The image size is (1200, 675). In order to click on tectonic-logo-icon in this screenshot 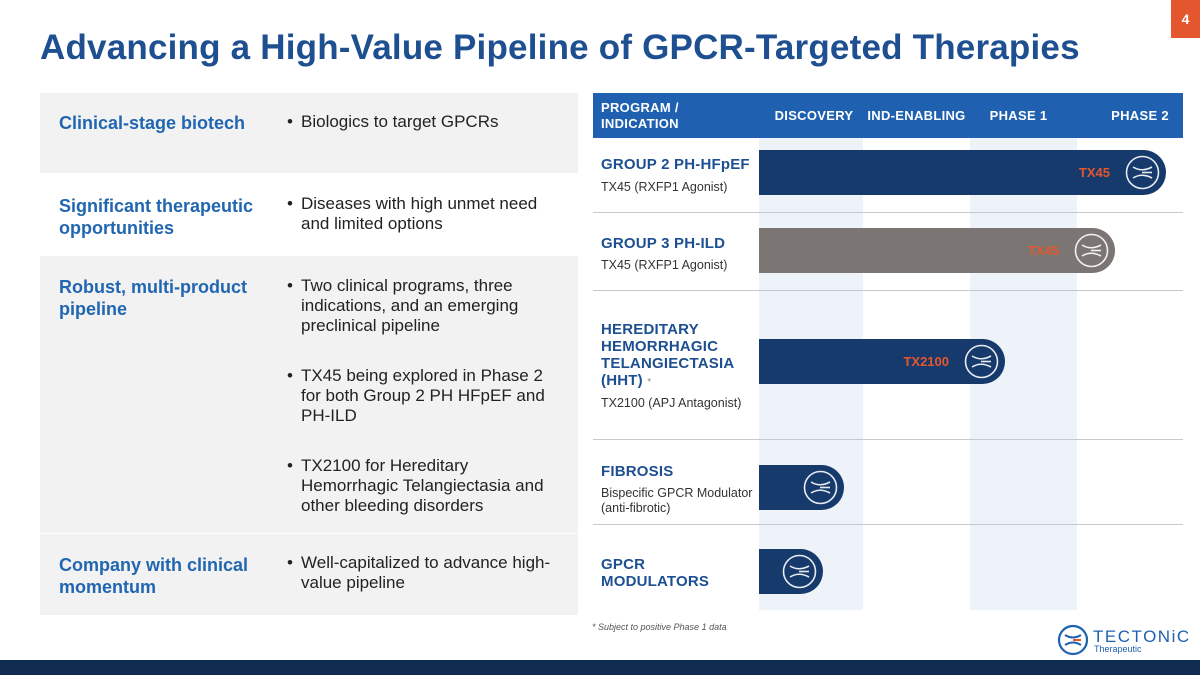, I will do `click(1073, 640)`.